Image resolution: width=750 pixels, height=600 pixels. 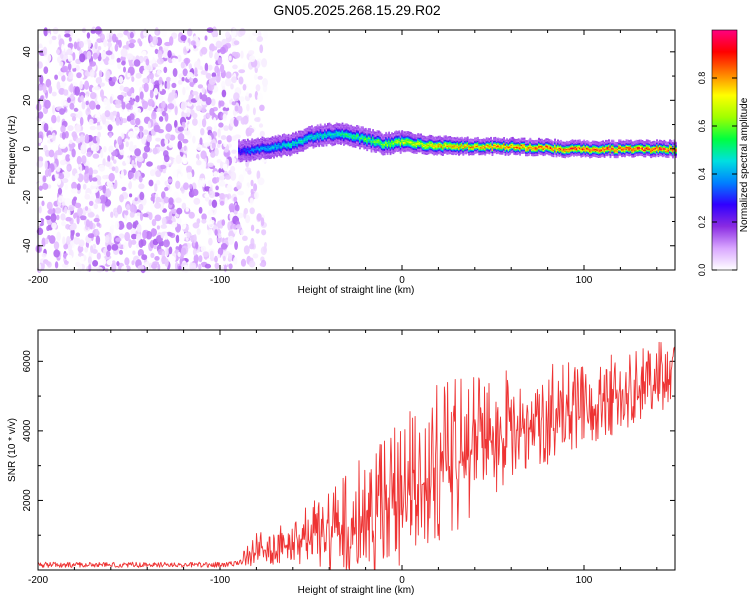 I want to click on figure-title: GN05.2025.268.15.29.R02, so click(x=357, y=10).